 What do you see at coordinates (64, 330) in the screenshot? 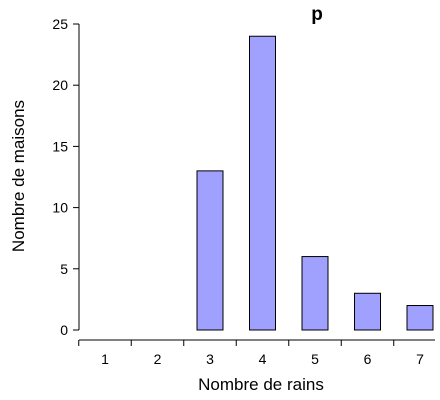
I see `y-tick-label: 0` at bounding box center [64, 330].